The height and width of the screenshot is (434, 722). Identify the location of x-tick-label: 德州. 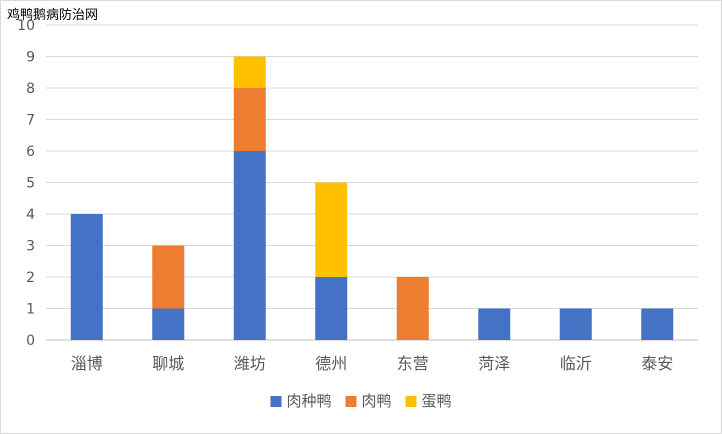
(331, 363).